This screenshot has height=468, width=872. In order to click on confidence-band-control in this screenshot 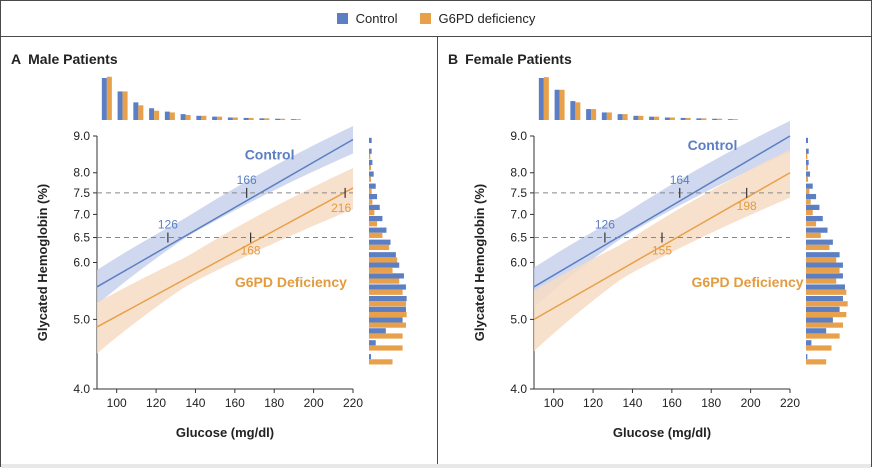, I will do `click(225, 215)`.